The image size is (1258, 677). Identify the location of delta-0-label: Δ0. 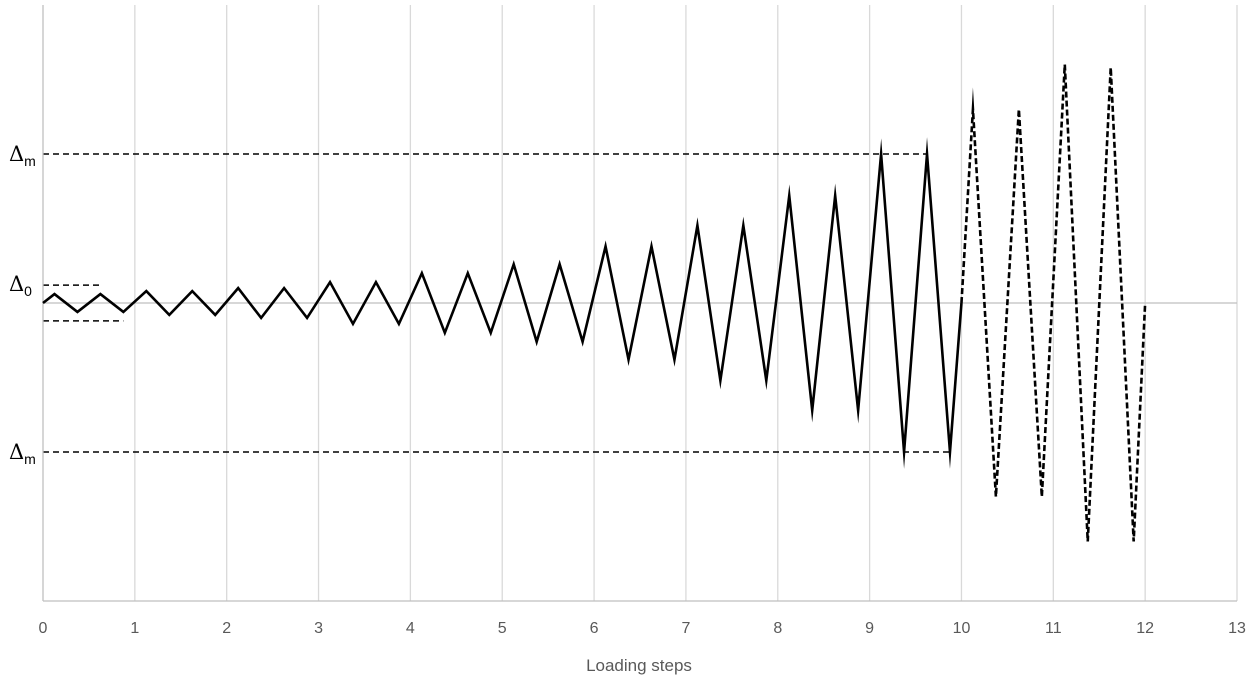
(20, 285).